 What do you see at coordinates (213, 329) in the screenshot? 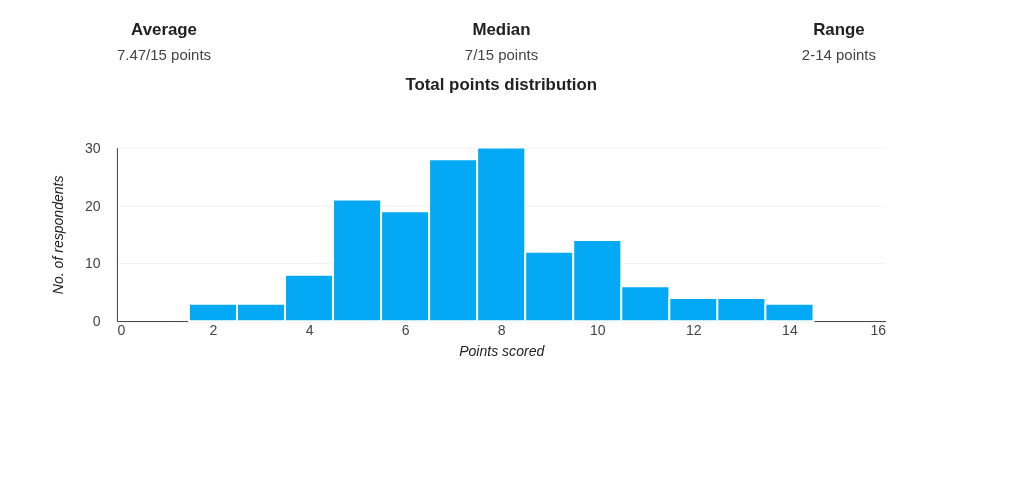
I see `x-tick-label: 2` at bounding box center [213, 329].